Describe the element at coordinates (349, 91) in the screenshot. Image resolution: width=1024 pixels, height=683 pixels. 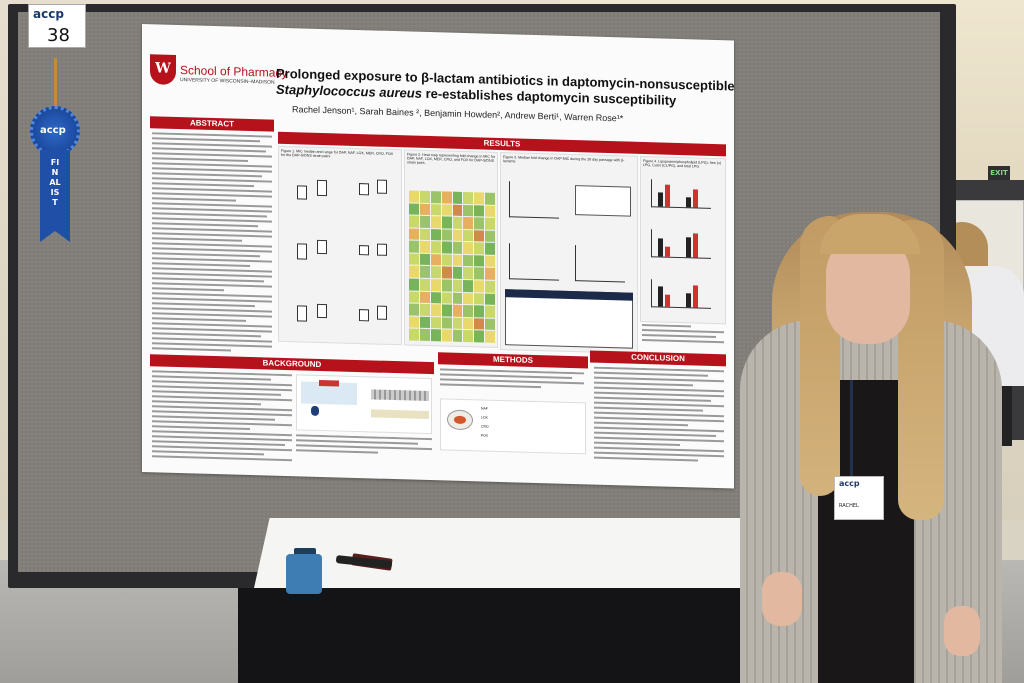
I see `poster-title-organism: Staphylococcus aureus` at that location.